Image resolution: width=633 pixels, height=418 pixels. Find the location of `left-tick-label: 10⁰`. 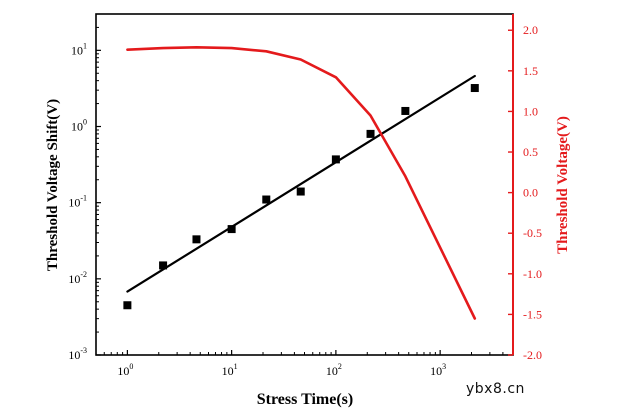

left-tick-label: 10⁰ is located at coordinates (79, 126).